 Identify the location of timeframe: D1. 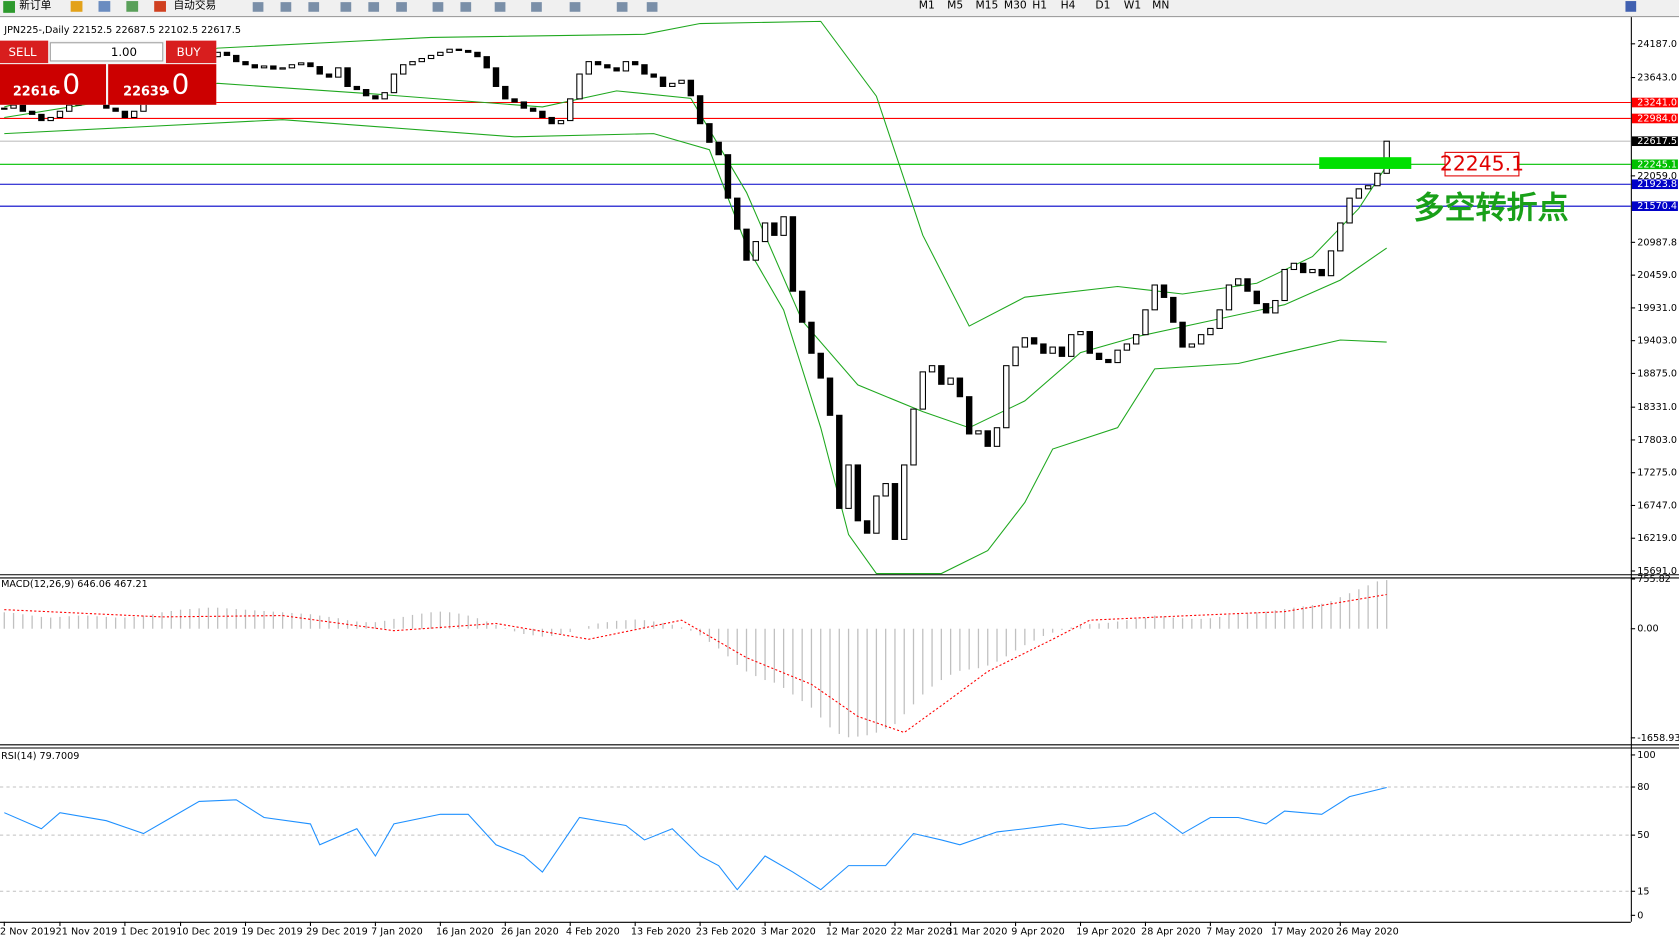
(1102, 5).